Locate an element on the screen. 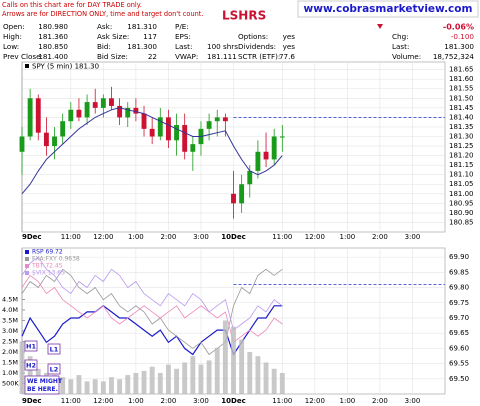  quote-label: Open: is located at coordinates (14, 26).